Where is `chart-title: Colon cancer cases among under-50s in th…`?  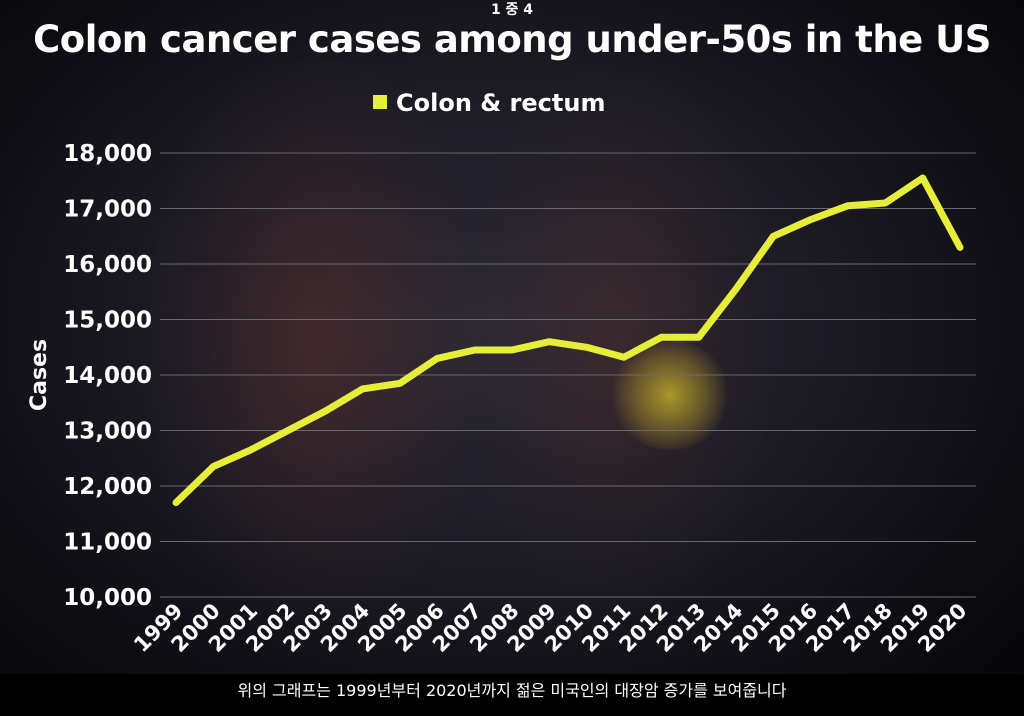 chart-title: Colon cancer cases among under-50s in th… is located at coordinates (512, 39).